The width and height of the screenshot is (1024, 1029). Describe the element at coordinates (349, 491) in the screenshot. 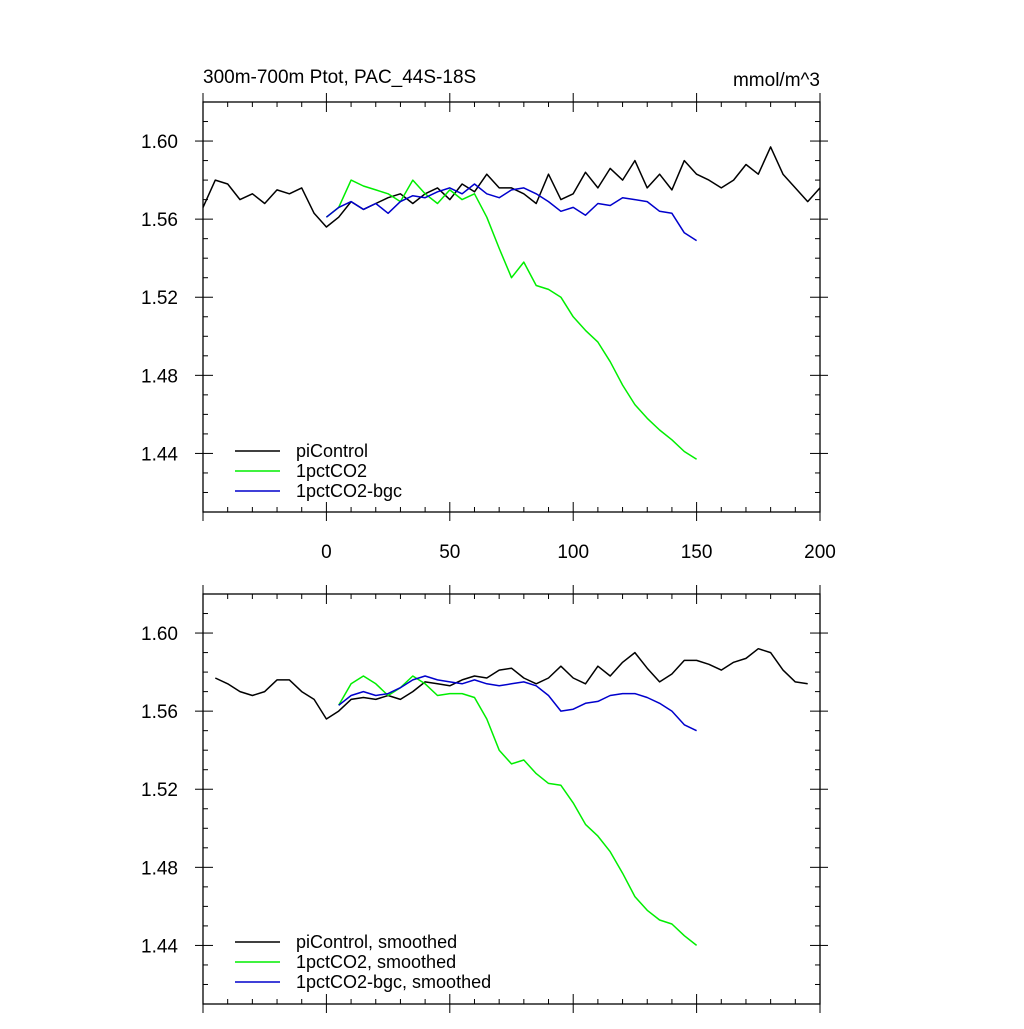

I see `legend-label: 1pctCO2-bgc` at that location.